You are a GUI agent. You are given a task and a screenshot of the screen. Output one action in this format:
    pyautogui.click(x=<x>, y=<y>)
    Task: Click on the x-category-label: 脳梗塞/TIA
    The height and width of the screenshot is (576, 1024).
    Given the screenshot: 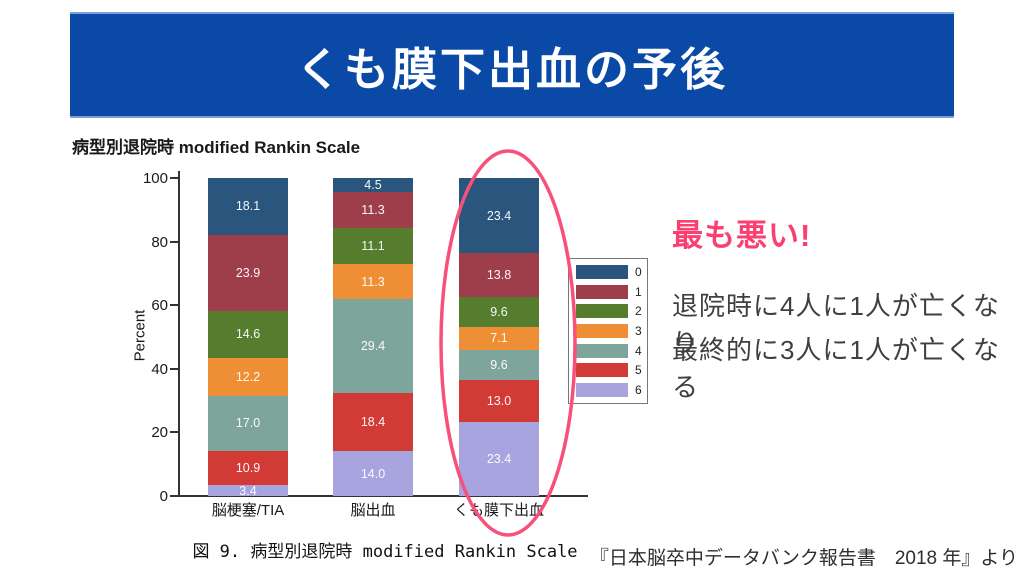 What is the action you would take?
    pyautogui.click(x=248, y=510)
    